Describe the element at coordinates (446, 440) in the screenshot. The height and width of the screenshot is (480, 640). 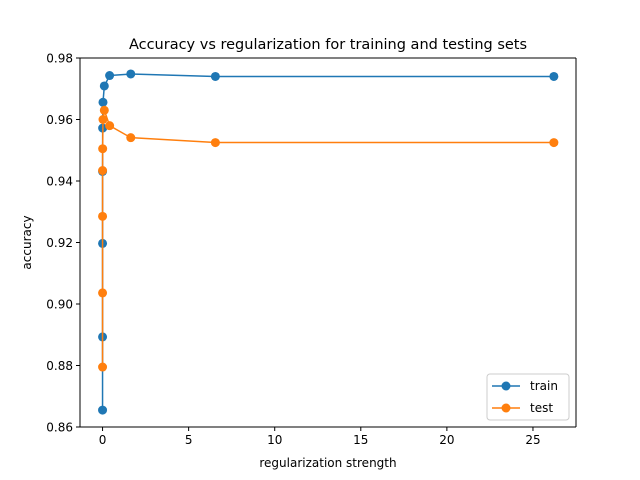
I see `x-tick-label: 20` at that location.